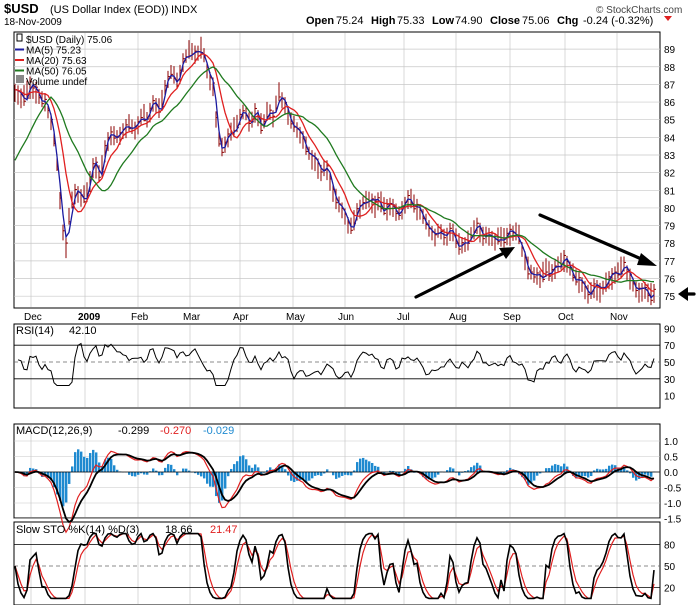 This screenshot has height=605, width=698. What do you see at coordinates (443, 21) in the screenshot?
I see `low-label: Low` at bounding box center [443, 21].